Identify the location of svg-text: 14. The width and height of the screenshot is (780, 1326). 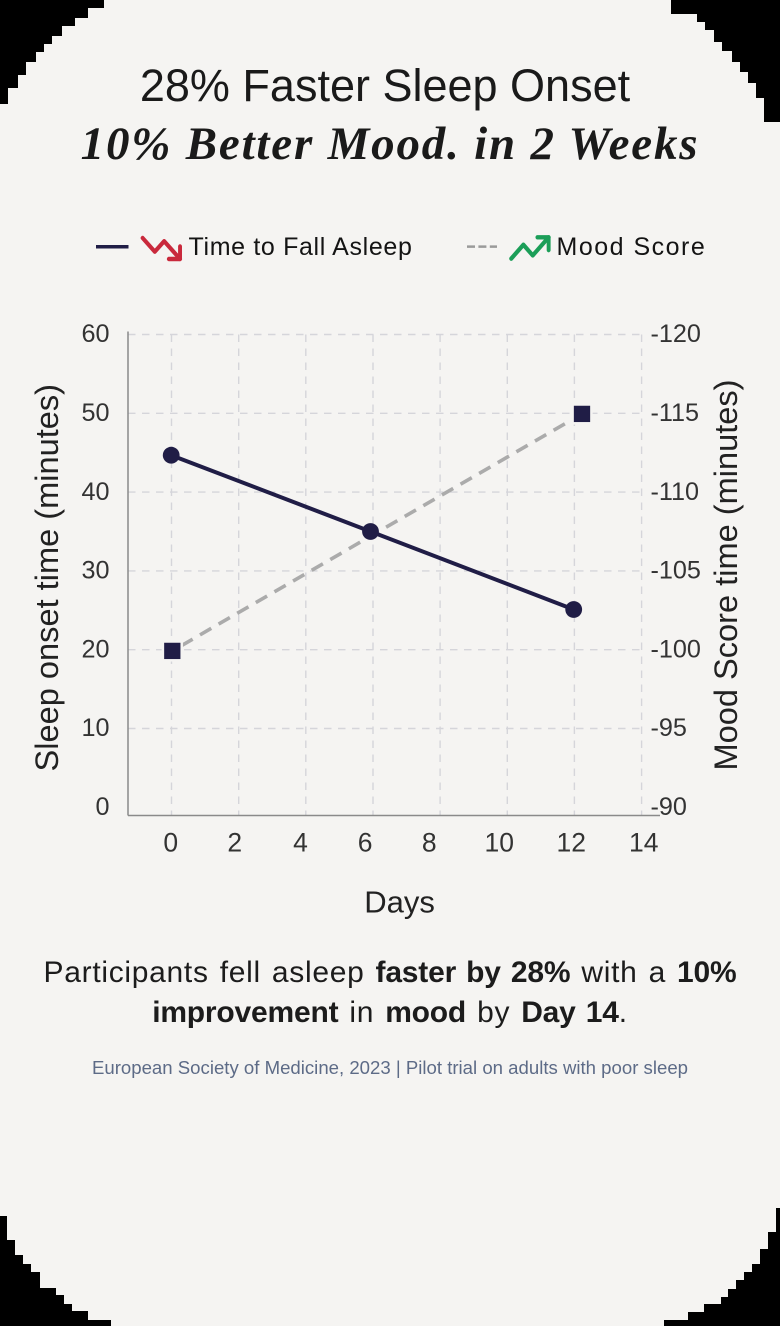
(643, 843).